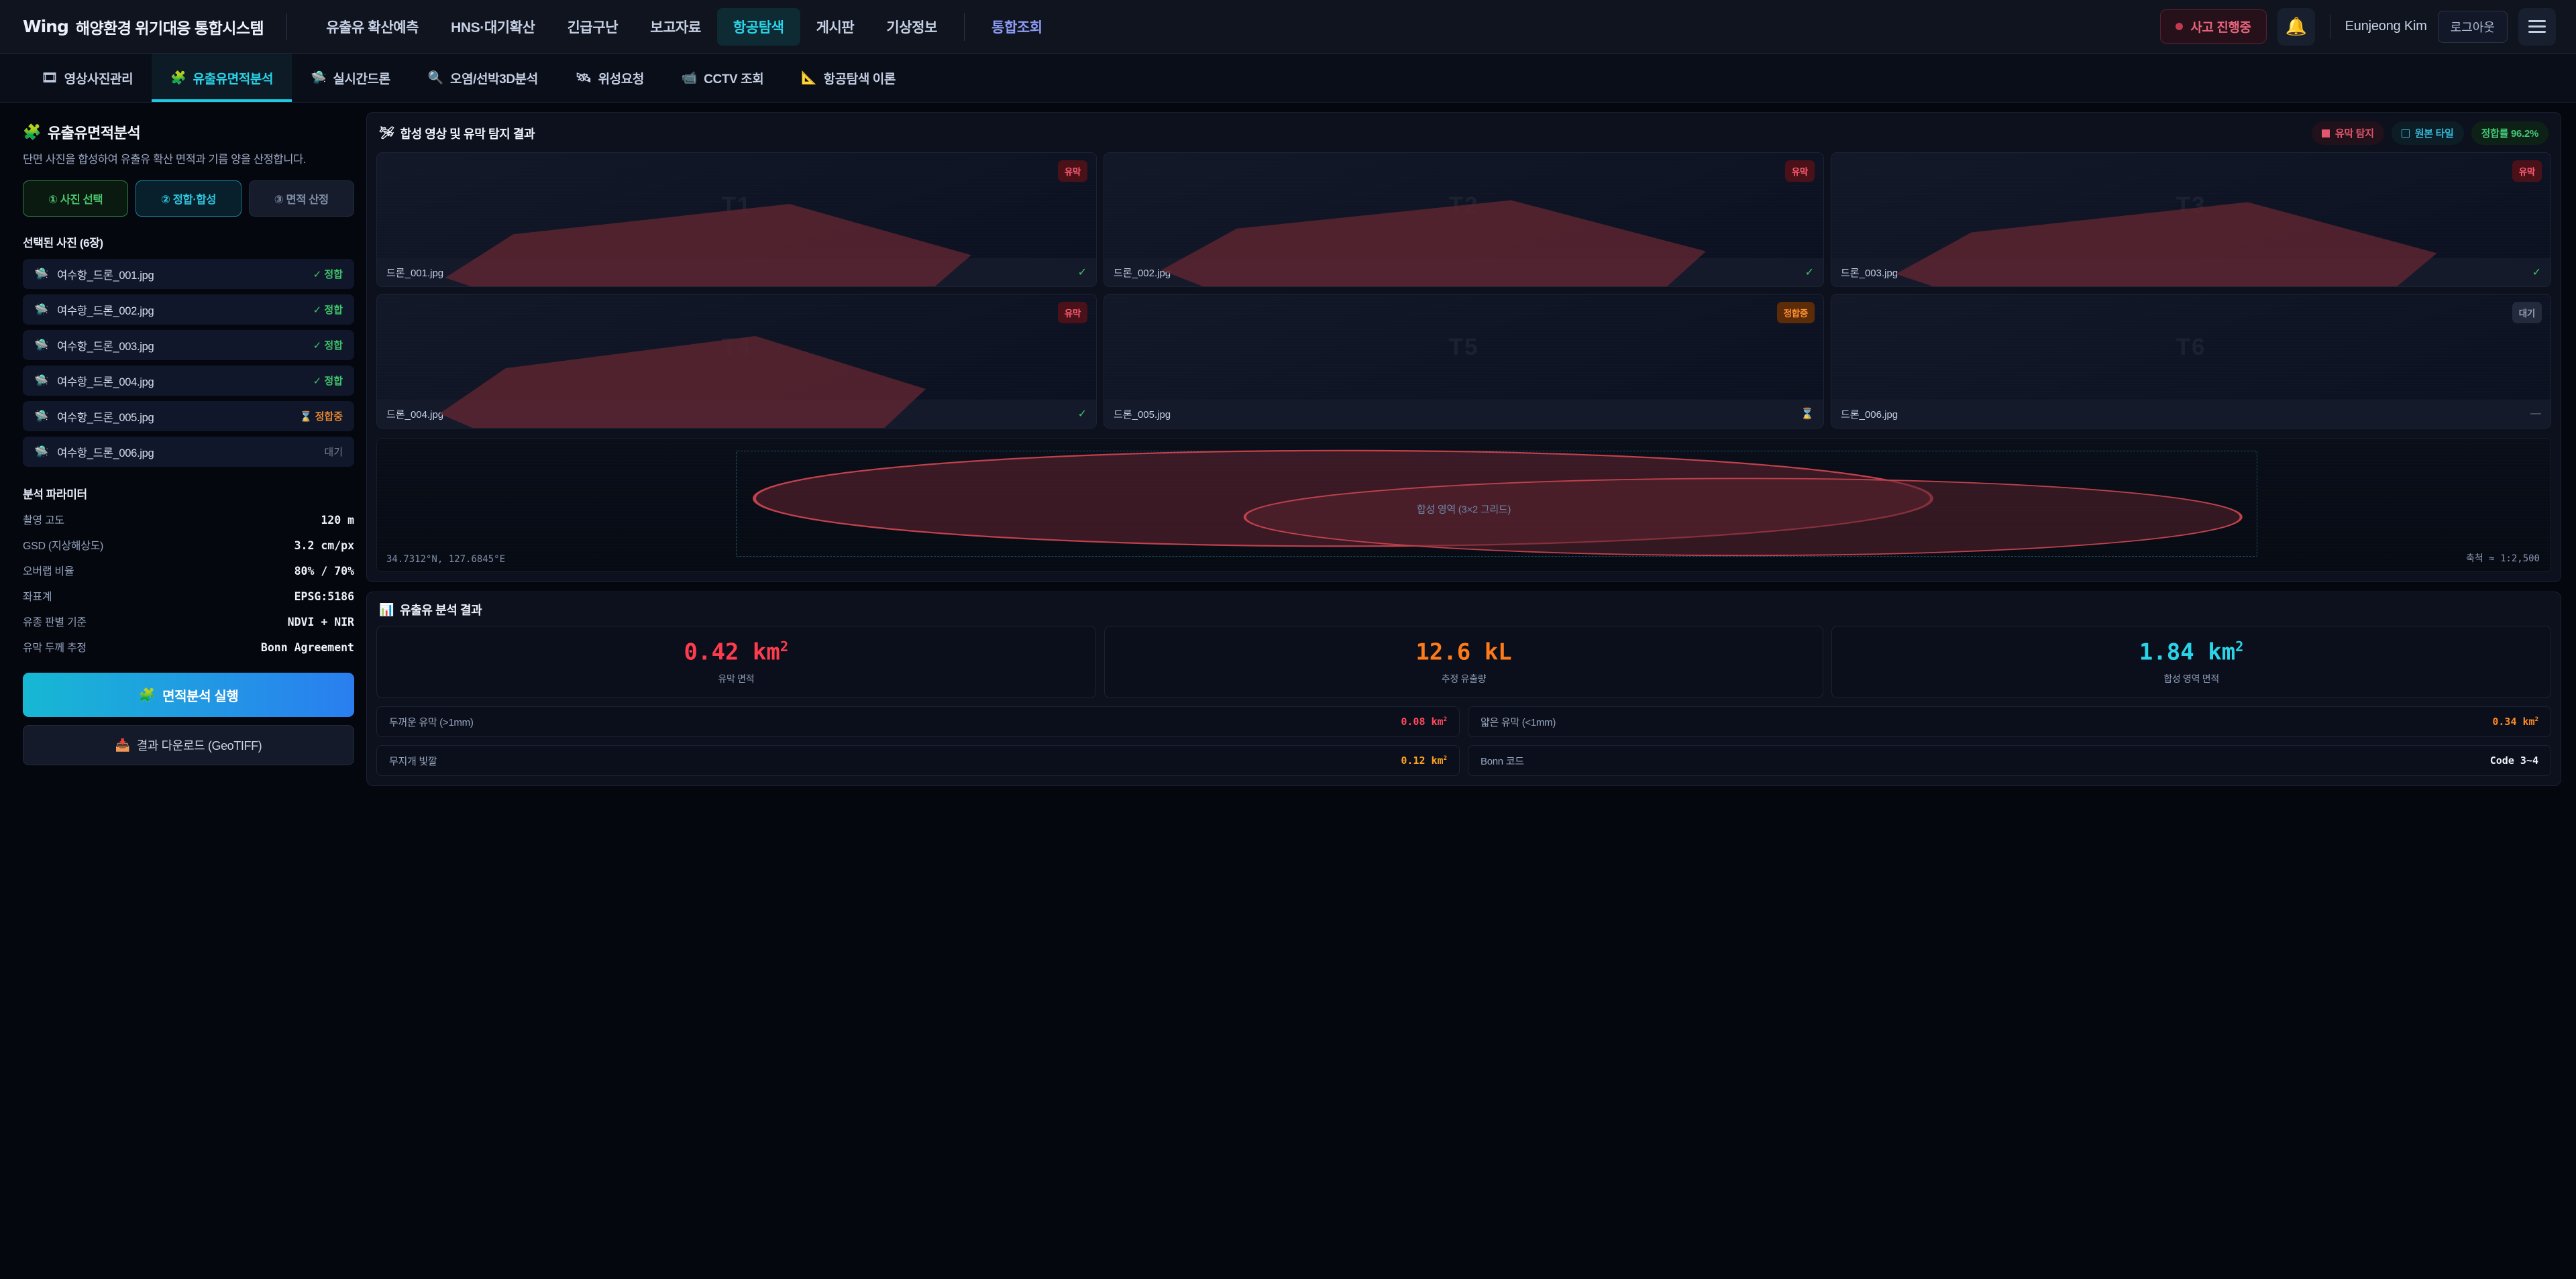 Image resolution: width=2576 pixels, height=1279 pixels. I want to click on step-area-calc: ③ 면적 산정, so click(301, 198).